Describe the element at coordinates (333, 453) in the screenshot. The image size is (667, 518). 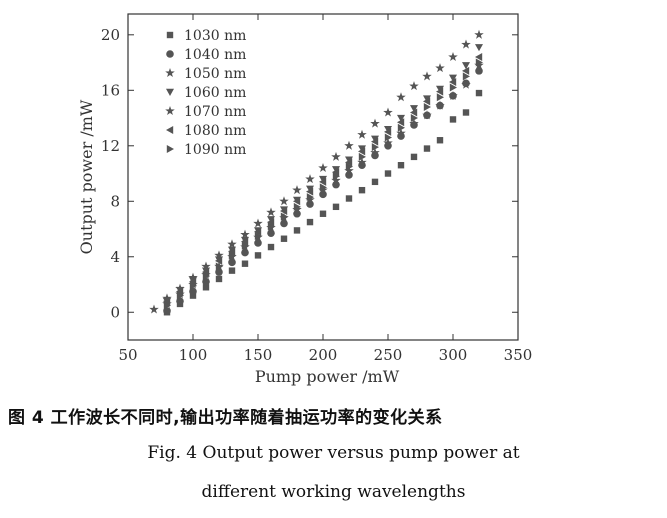
I see `figure-caption-english-line-1: Fig. 4 Output power versus pump power at` at that location.